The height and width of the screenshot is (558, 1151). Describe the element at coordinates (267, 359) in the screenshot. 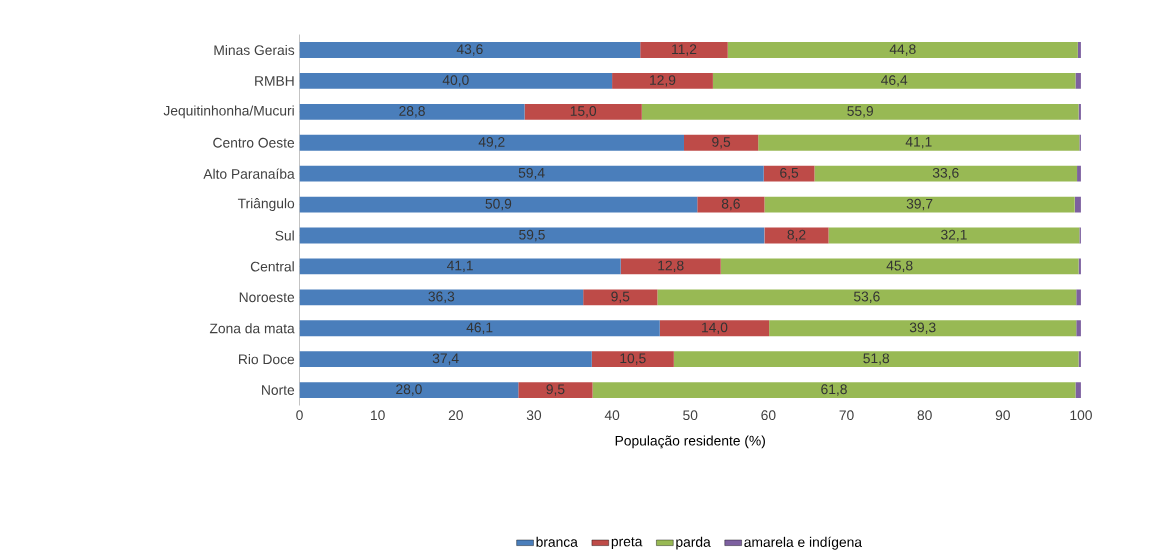

I see `y-tick-label: Rio Doce` at that location.